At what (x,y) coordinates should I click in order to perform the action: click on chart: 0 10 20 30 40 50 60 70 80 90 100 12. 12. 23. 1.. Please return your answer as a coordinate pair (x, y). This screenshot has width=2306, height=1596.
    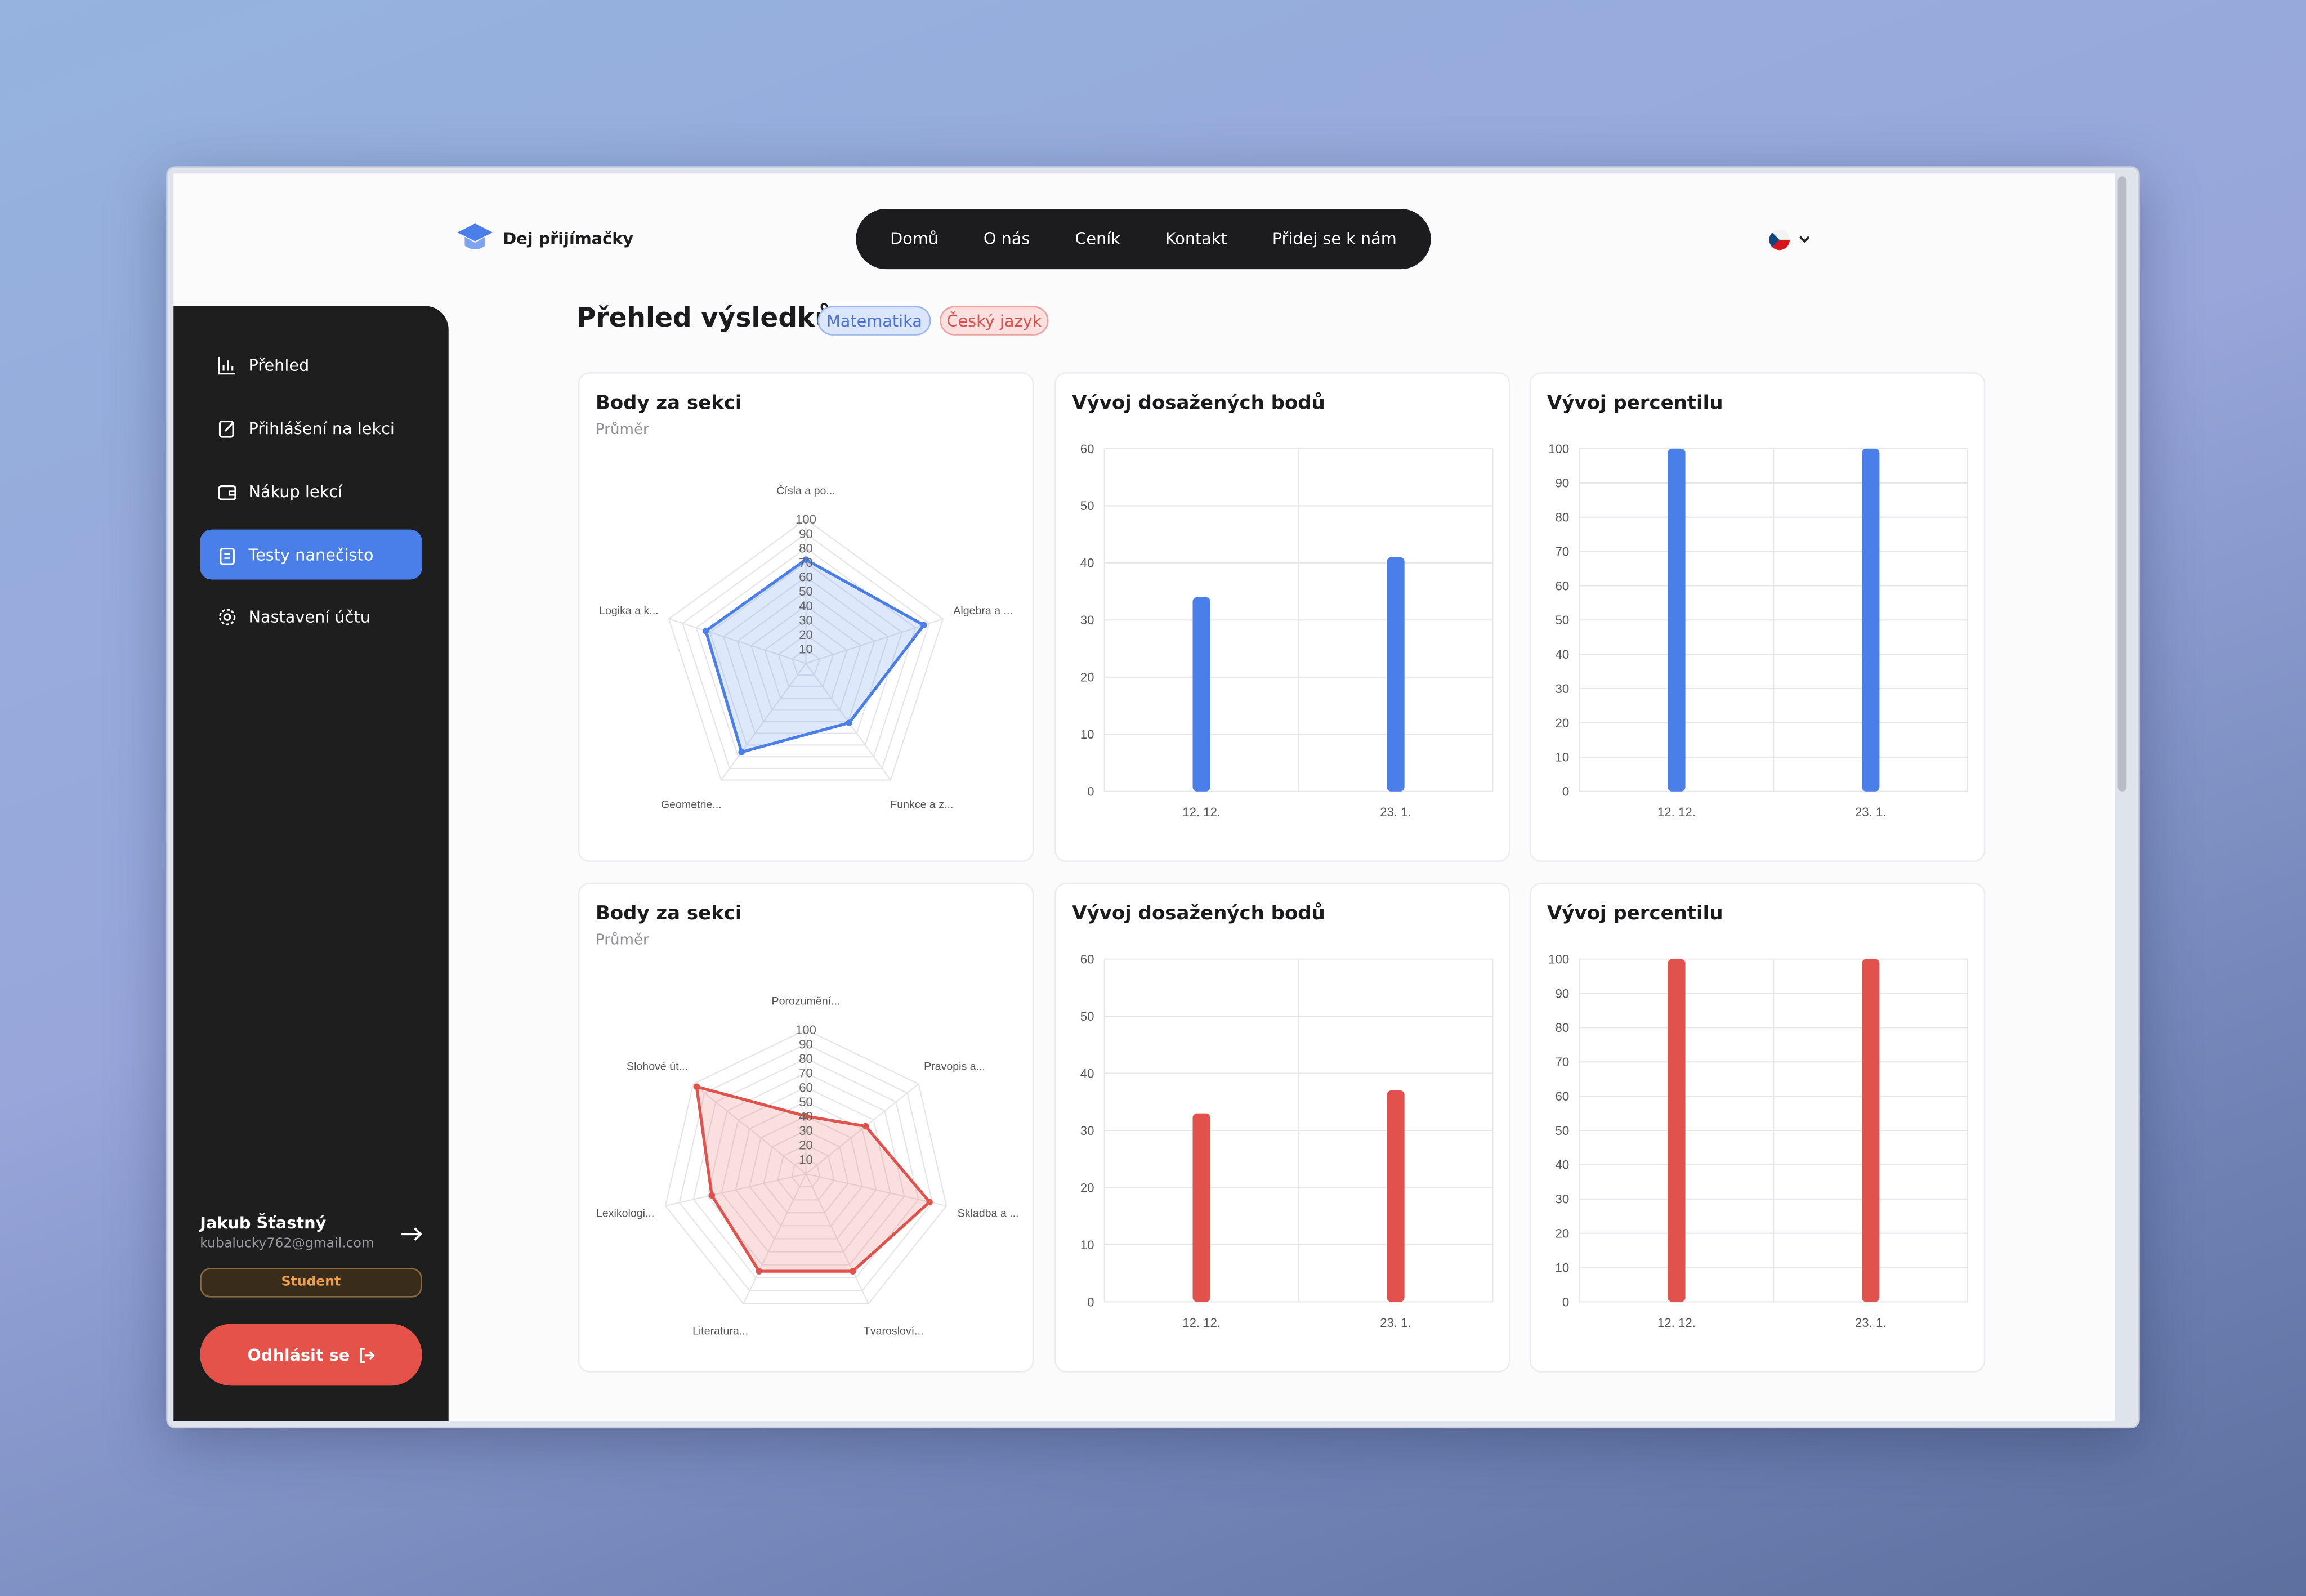
    Looking at the image, I should click on (1758, 1141).